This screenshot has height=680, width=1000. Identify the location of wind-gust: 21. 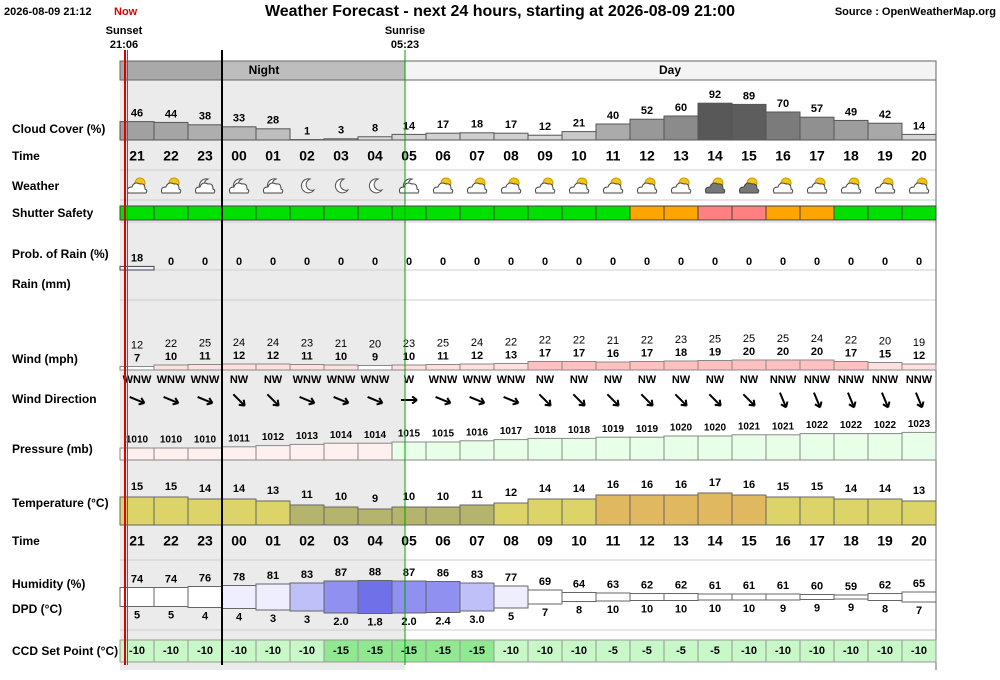
(341, 344).